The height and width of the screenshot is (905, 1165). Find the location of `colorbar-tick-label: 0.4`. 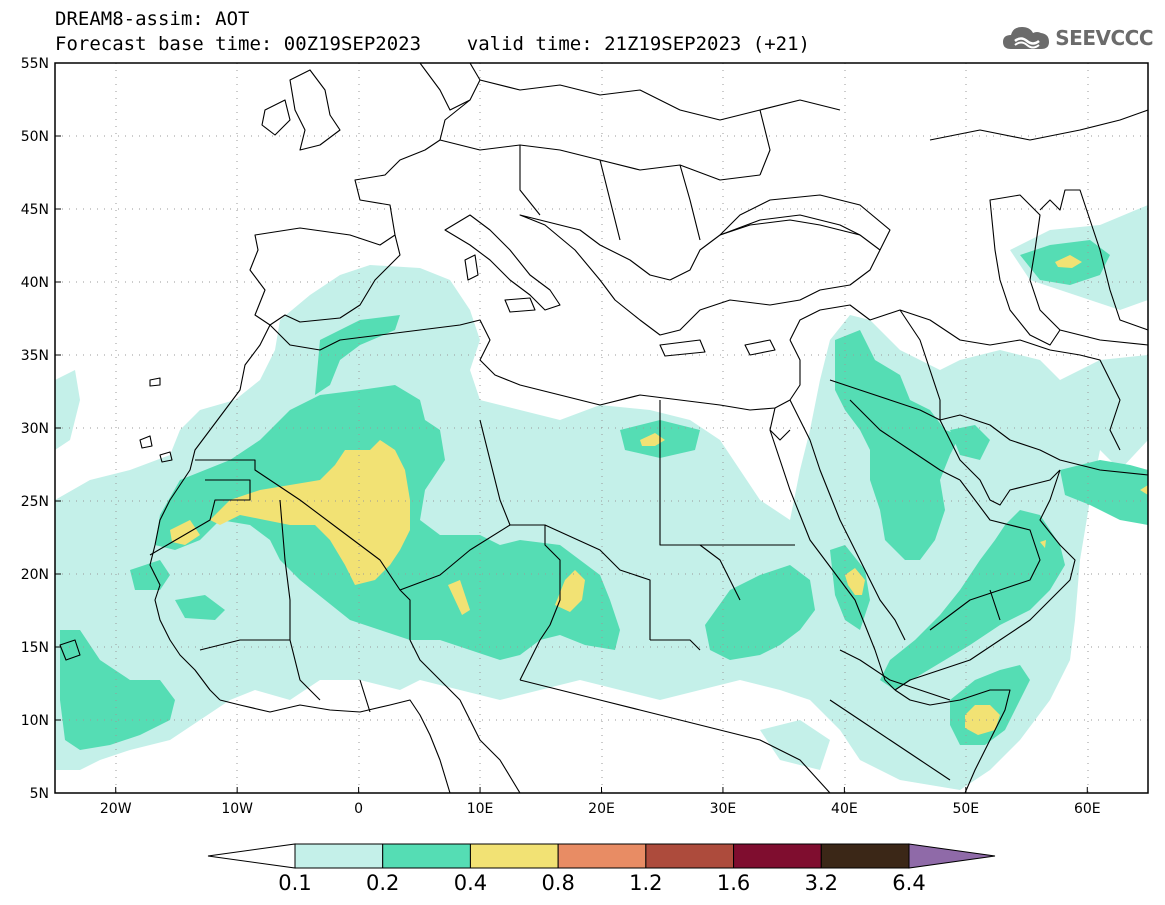

colorbar-tick-label: 0.4 is located at coordinates (470, 883).